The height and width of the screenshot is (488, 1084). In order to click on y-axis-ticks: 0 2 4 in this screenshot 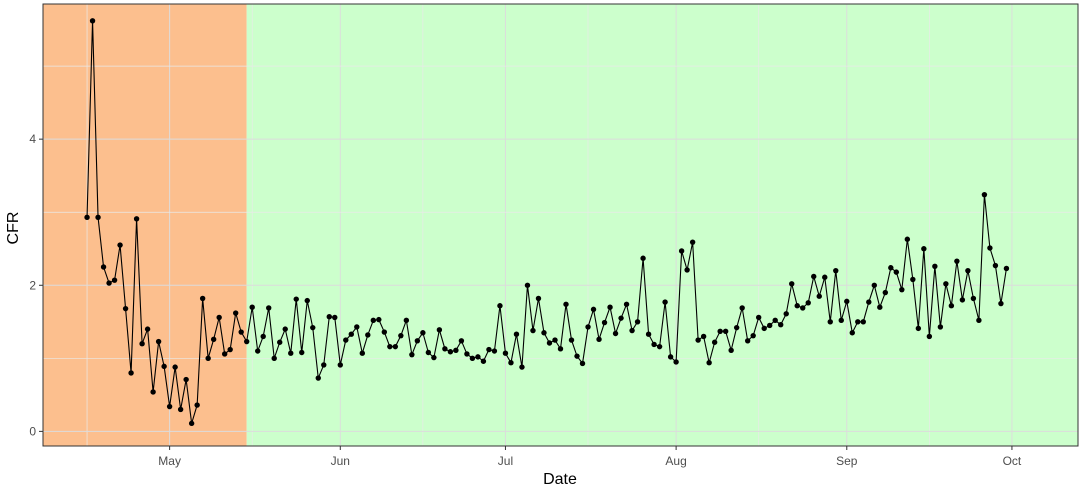, I will do `click(36, 285)`.